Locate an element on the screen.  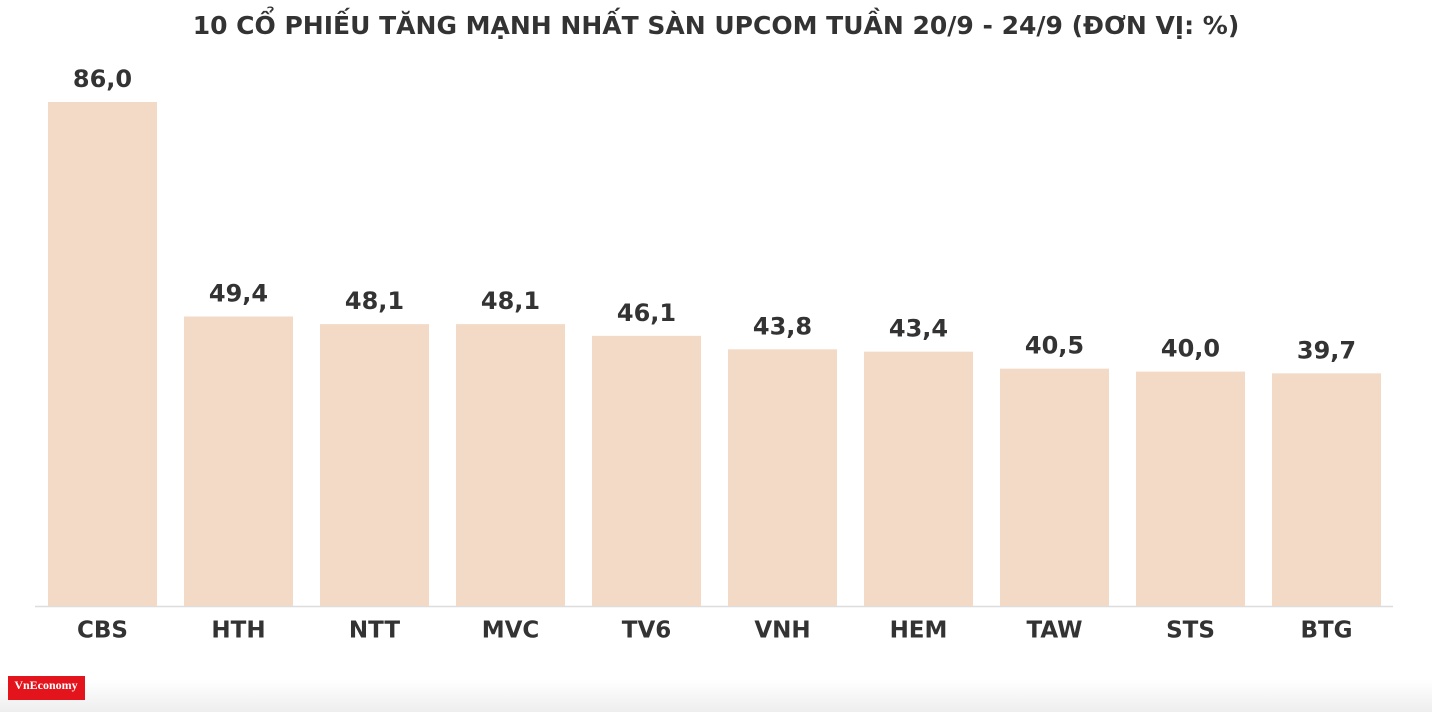
footer-band is located at coordinates (716, 696).